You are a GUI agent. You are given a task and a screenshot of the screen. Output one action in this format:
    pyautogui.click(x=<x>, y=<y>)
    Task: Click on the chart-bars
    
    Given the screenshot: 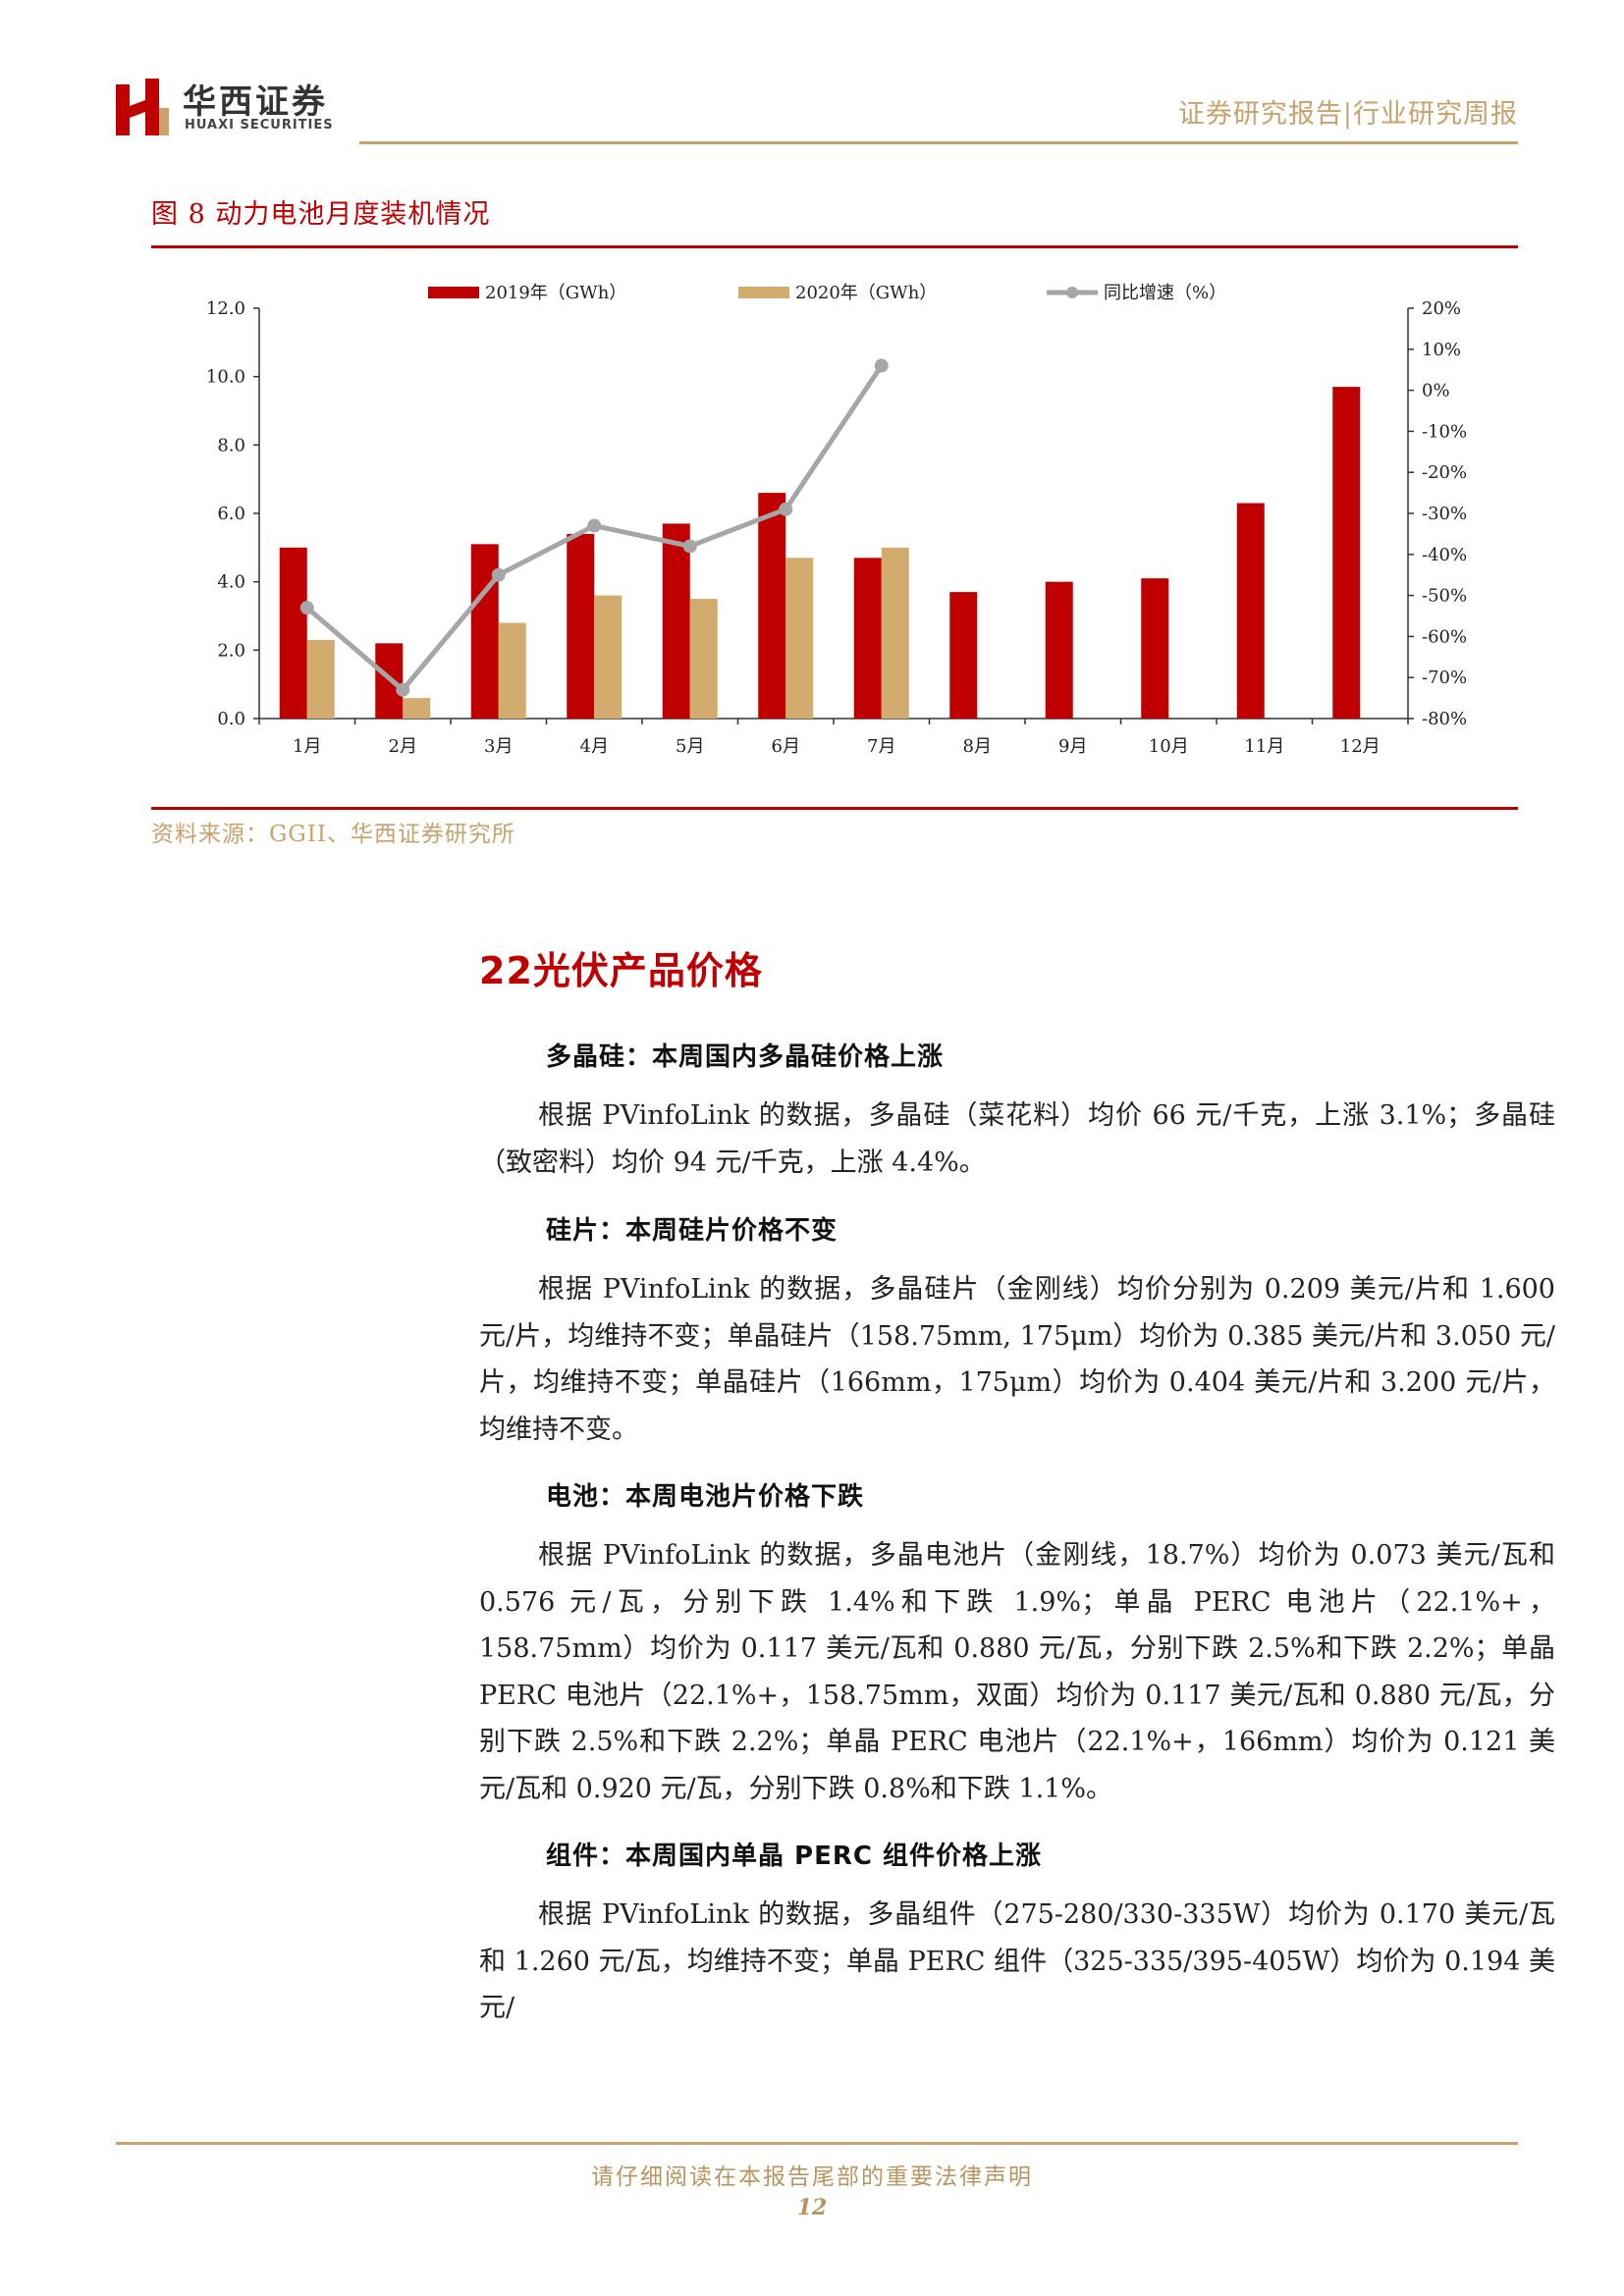 What is the action you would take?
    pyautogui.click(x=820, y=553)
    